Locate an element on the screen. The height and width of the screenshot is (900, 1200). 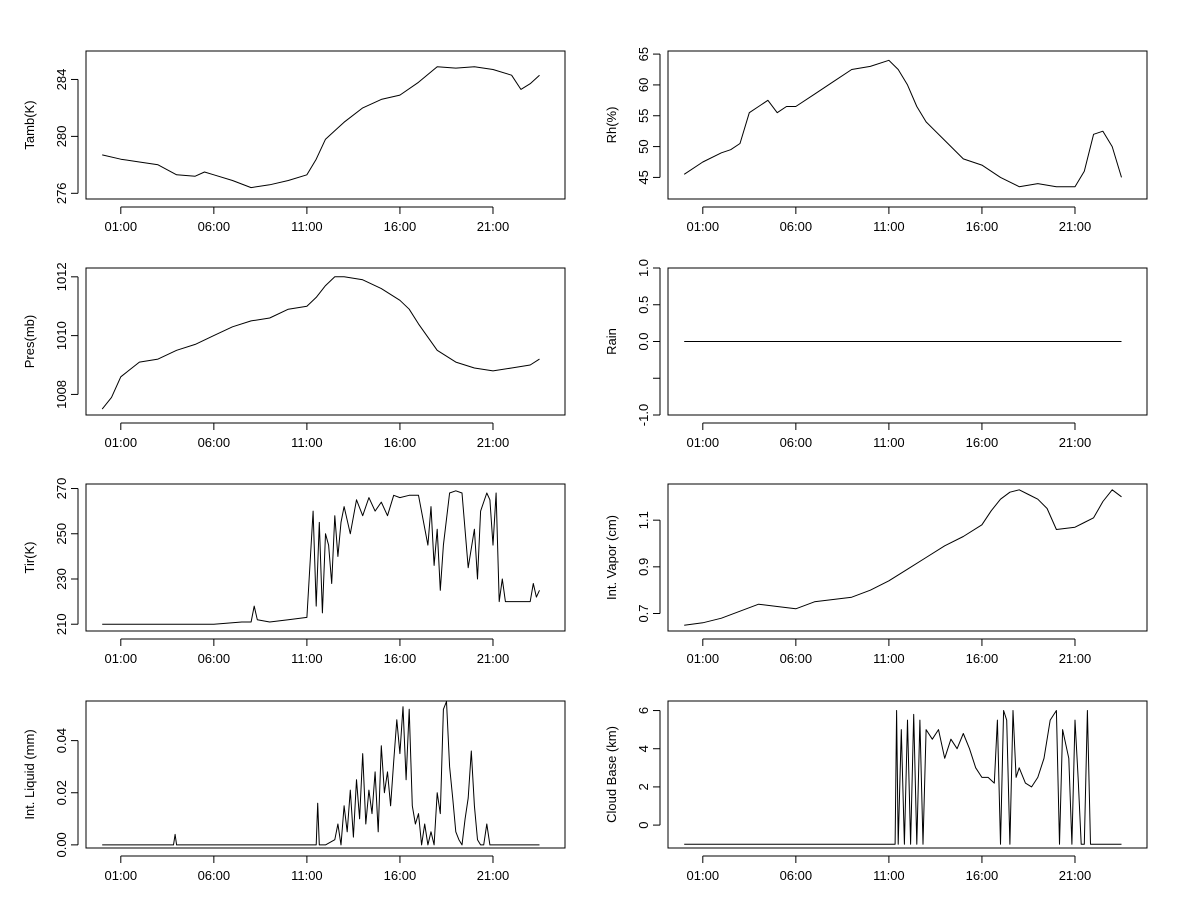
y-tick-label: 50 is located at coordinates (643, 146).